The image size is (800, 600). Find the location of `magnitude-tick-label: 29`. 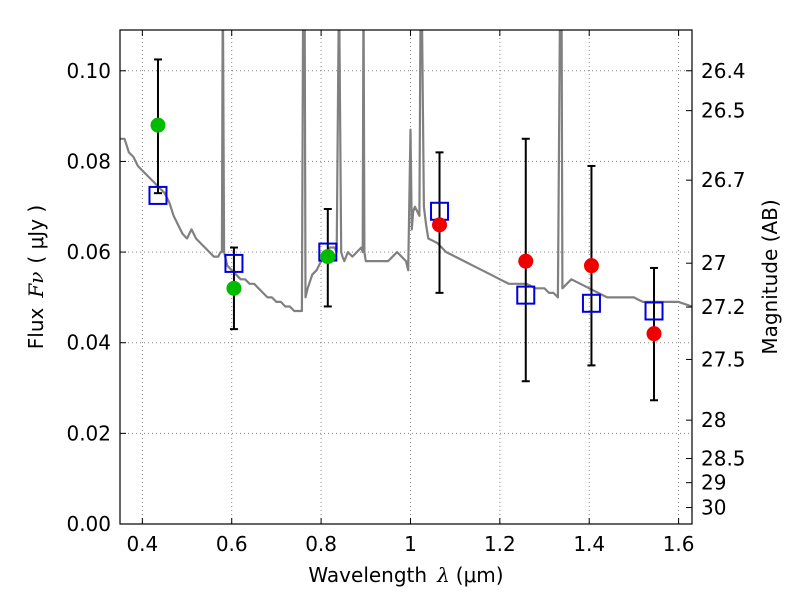

magnitude-tick-label: 29 is located at coordinates (713, 483).